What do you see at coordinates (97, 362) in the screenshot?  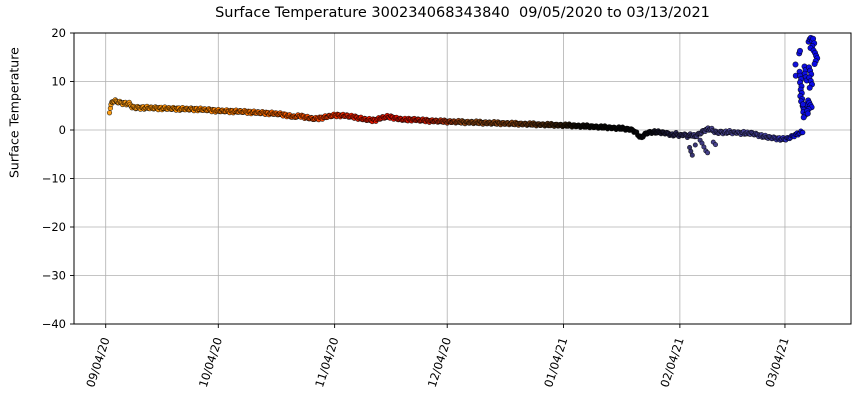 I see `x-tick-label: 09/04/20` at bounding box center [97, 362].